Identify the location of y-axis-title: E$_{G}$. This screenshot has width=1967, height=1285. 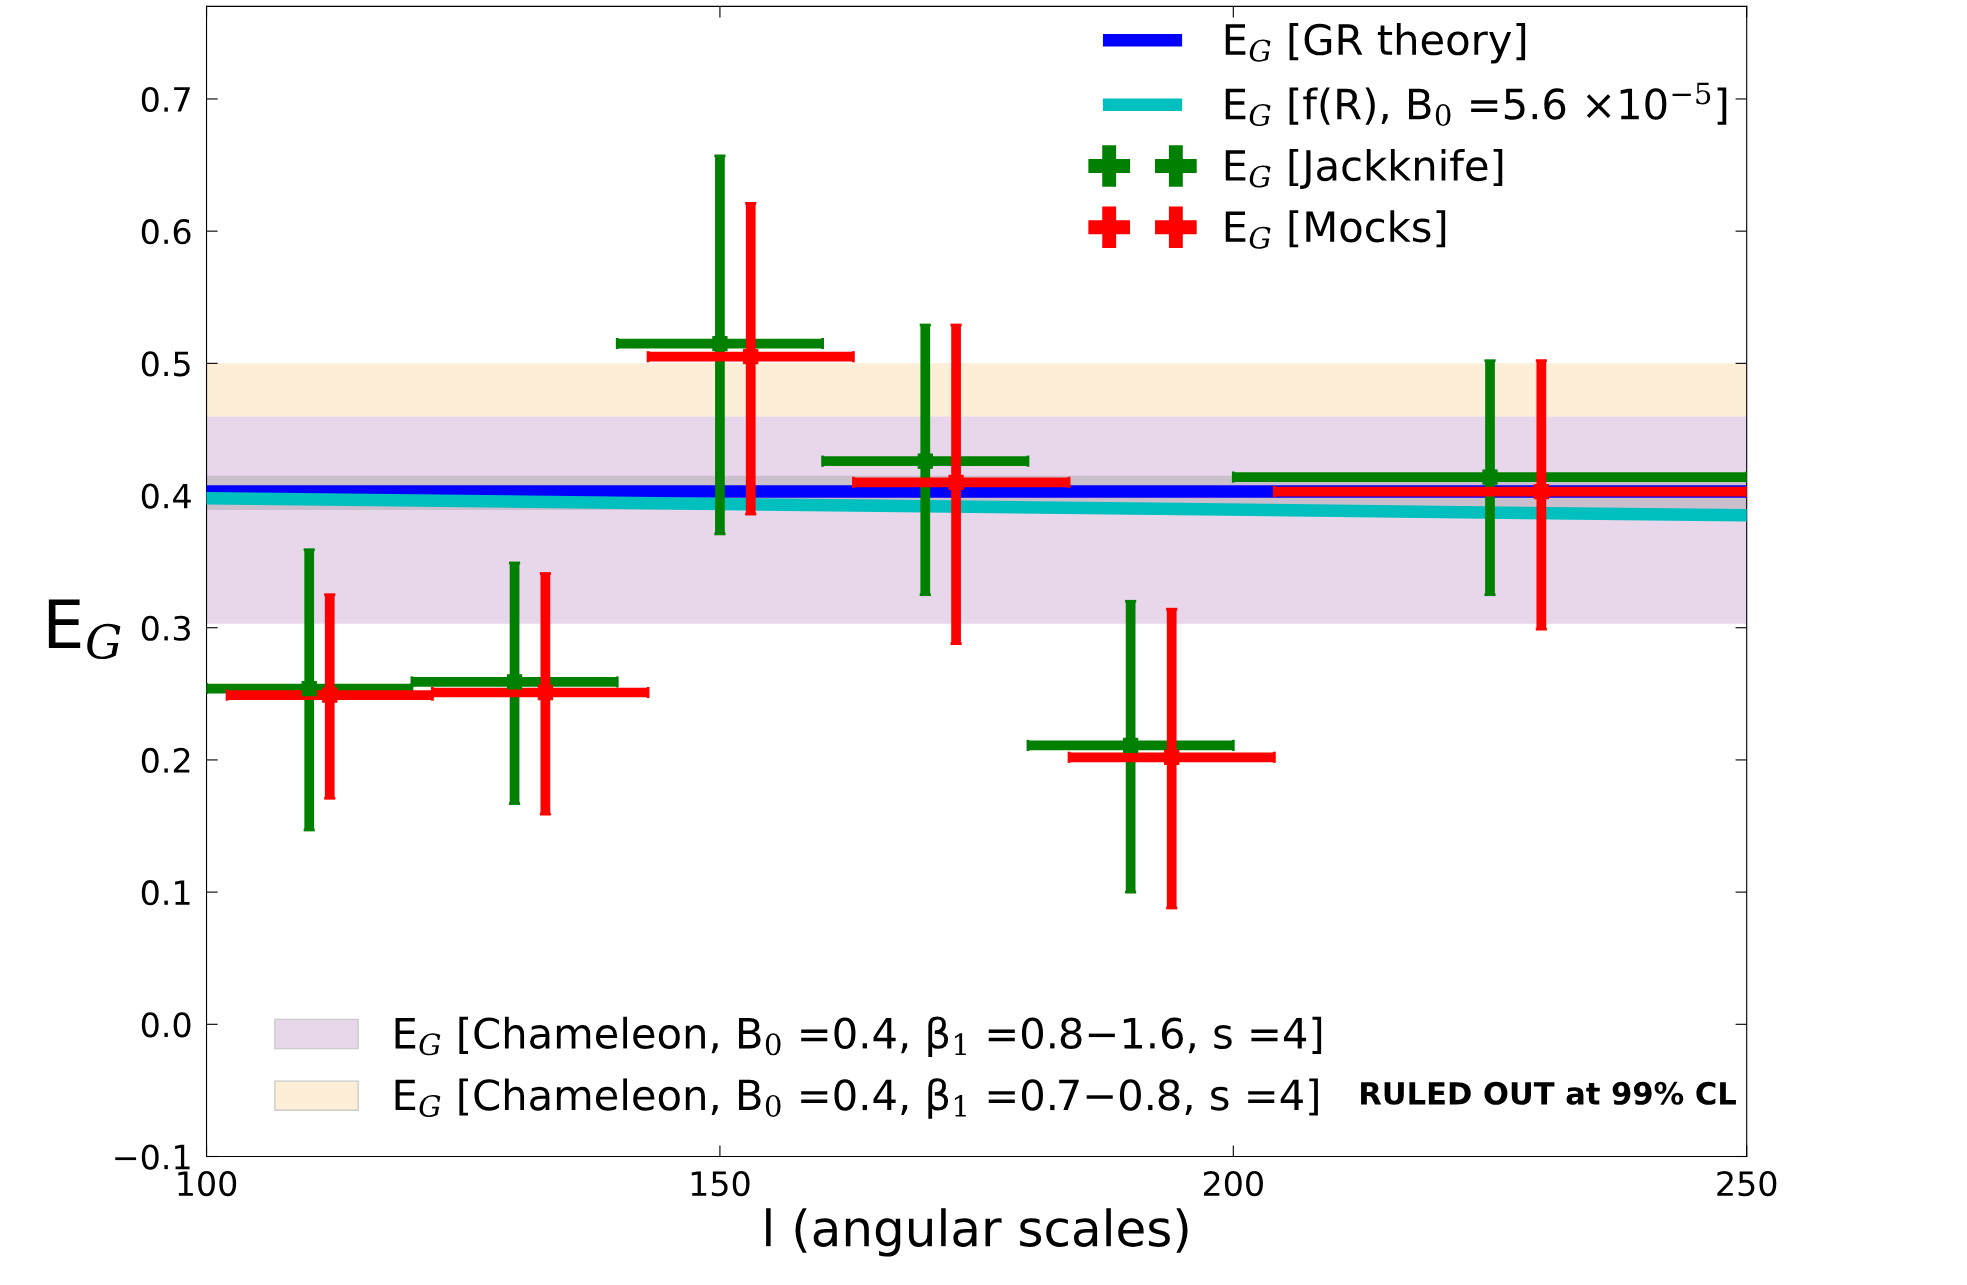
(84, 629).